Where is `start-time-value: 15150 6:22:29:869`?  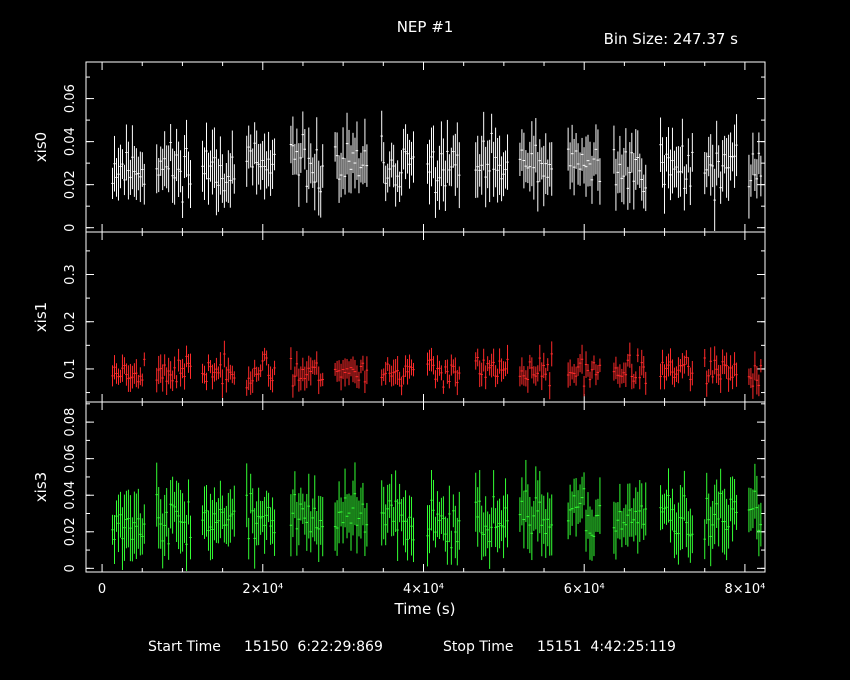 start-time-value: 15150 6:22:29:869 is located at coordinates (313, 647).